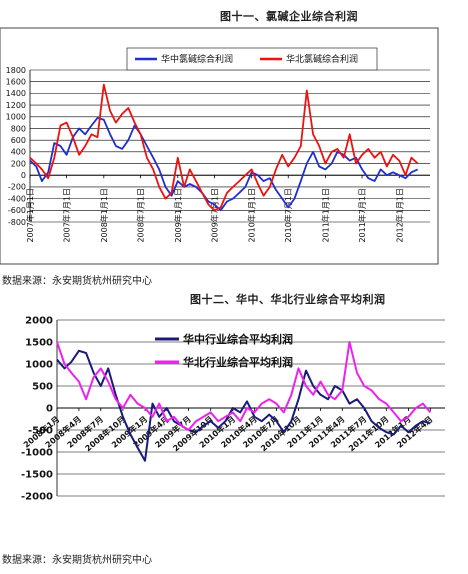 This screenshot has height=574, width=468. Describe the element at coordinates (37, 453) in the screenshot. I see `y-tick-label: -1000` at that location.